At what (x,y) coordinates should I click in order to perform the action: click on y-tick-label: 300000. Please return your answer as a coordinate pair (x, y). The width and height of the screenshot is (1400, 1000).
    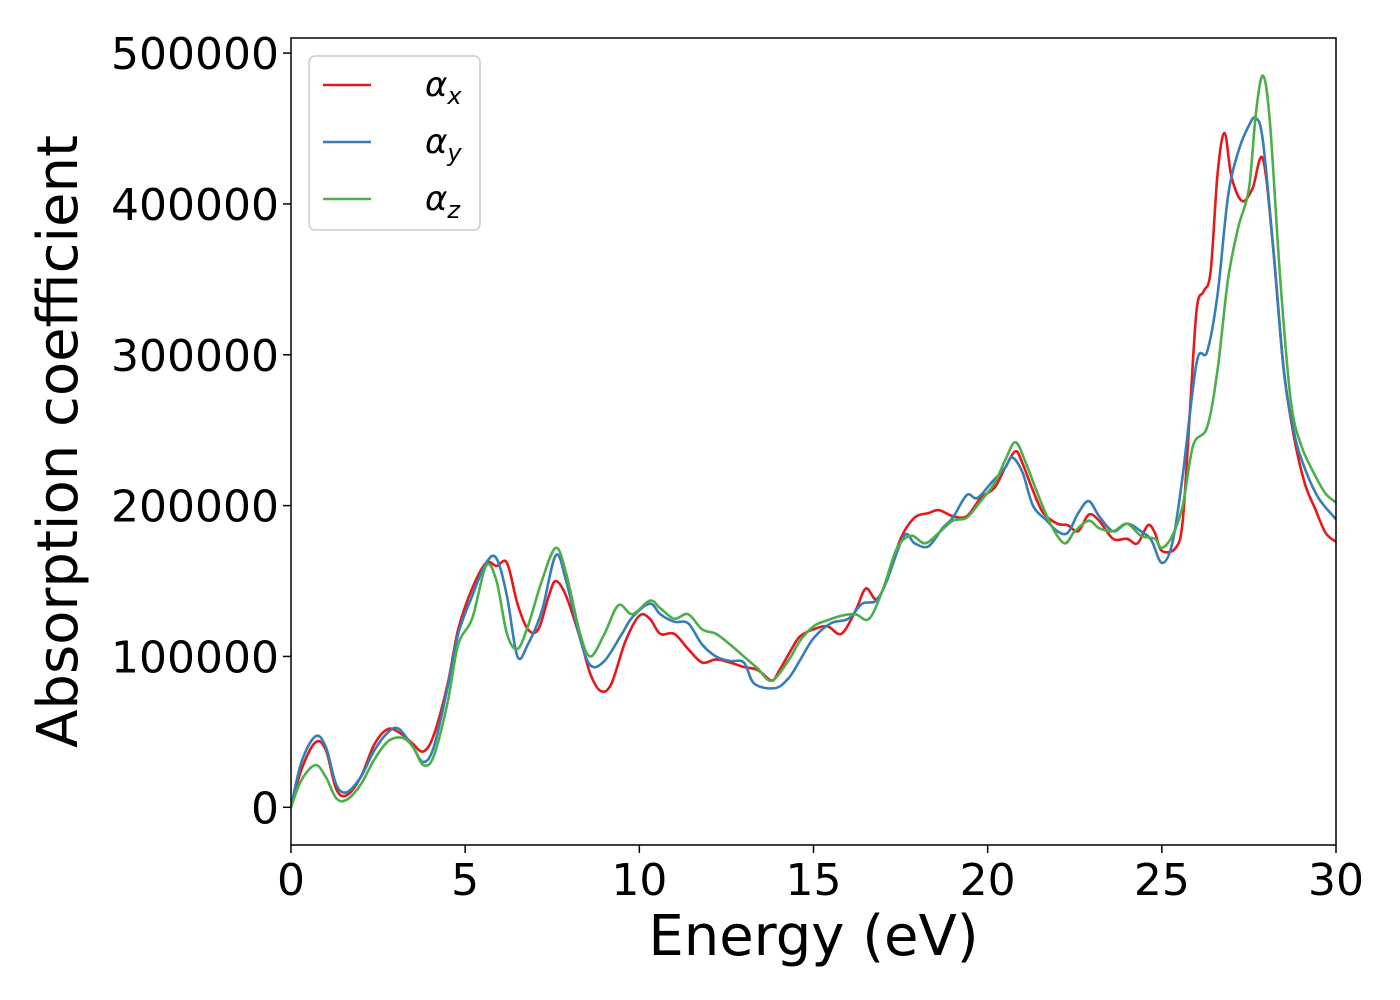
    Looking at the image, I should click on (195, 356).